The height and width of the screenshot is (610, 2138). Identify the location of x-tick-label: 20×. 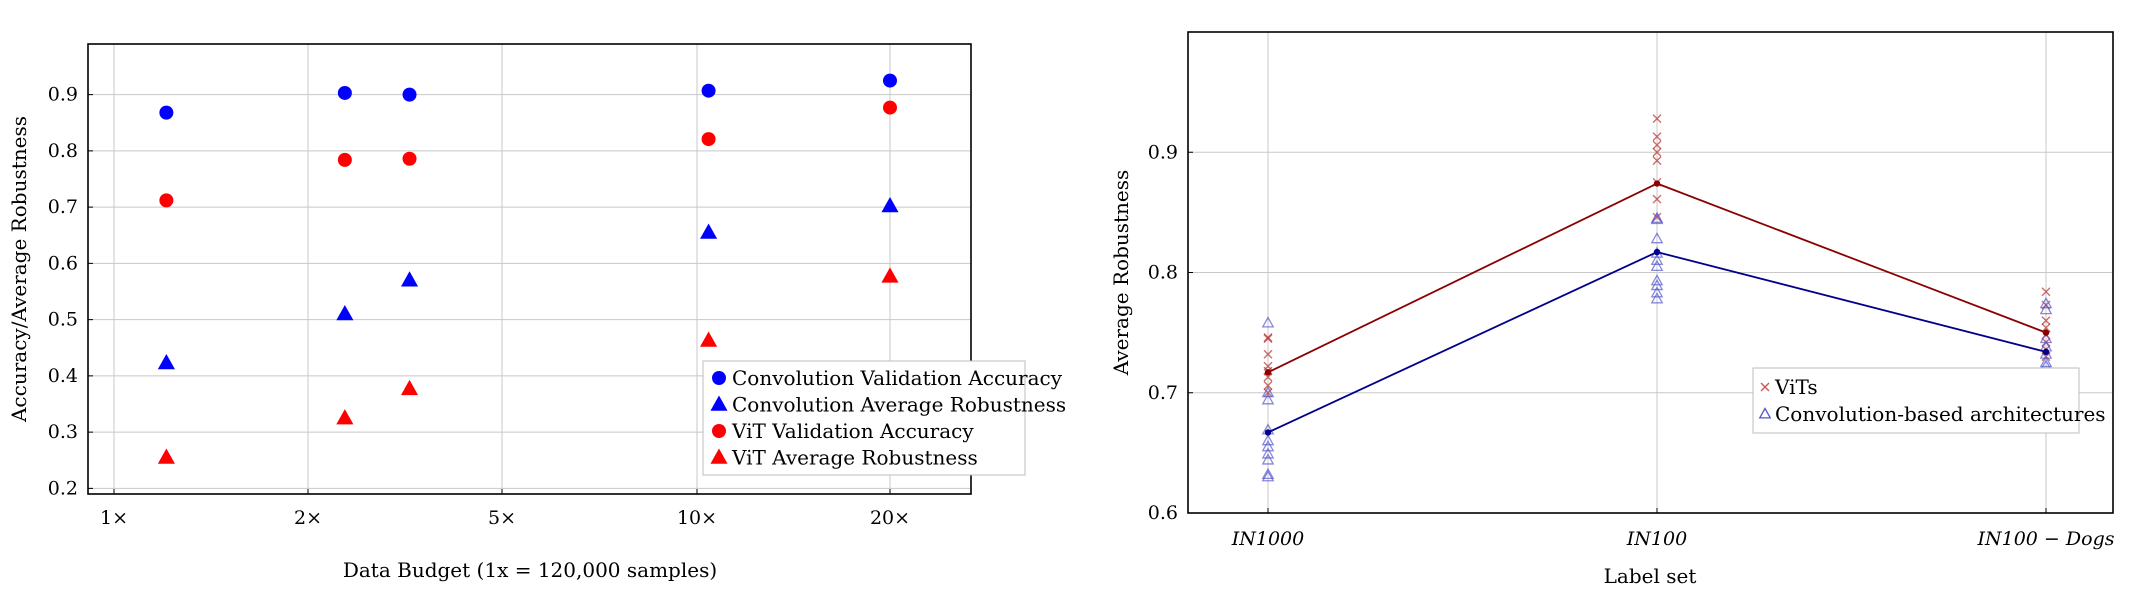
(890, 518).